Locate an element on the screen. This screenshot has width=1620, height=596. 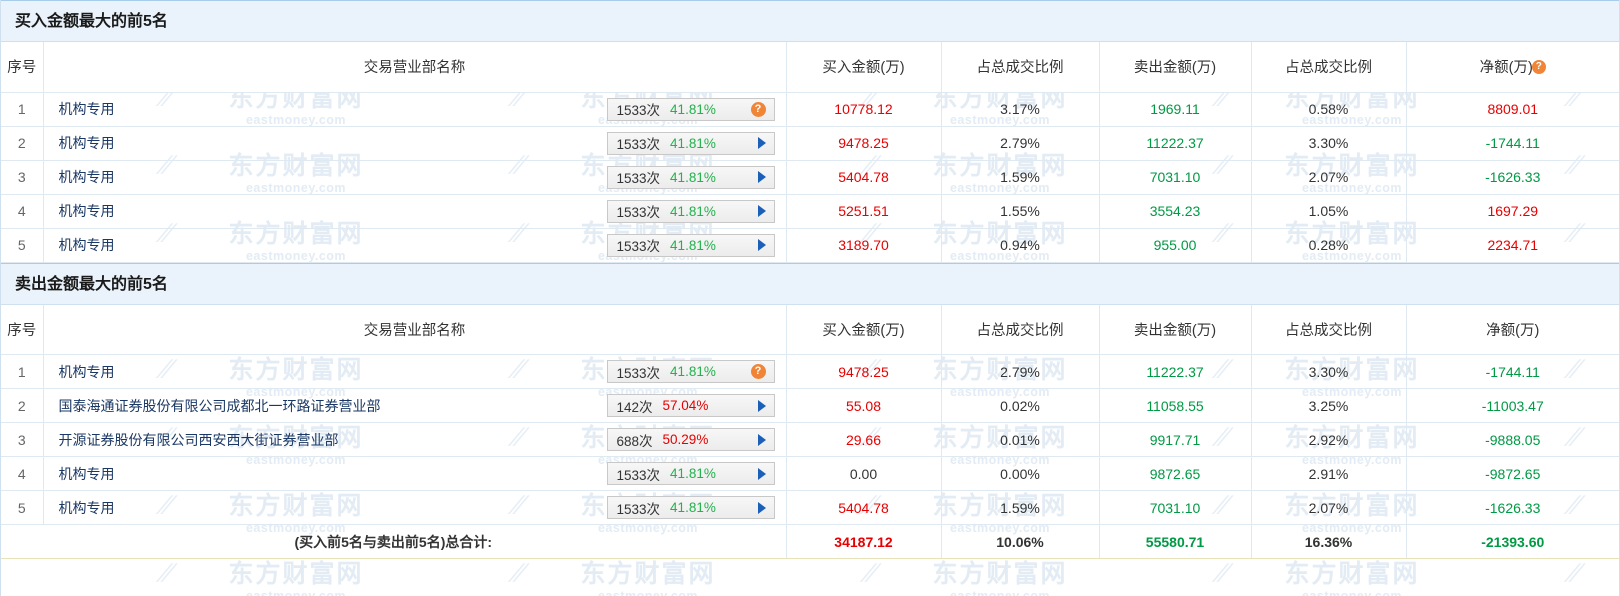
row-branch-cell: 机构专用 1533次 41.81%? is located at coordinates (415, 371).